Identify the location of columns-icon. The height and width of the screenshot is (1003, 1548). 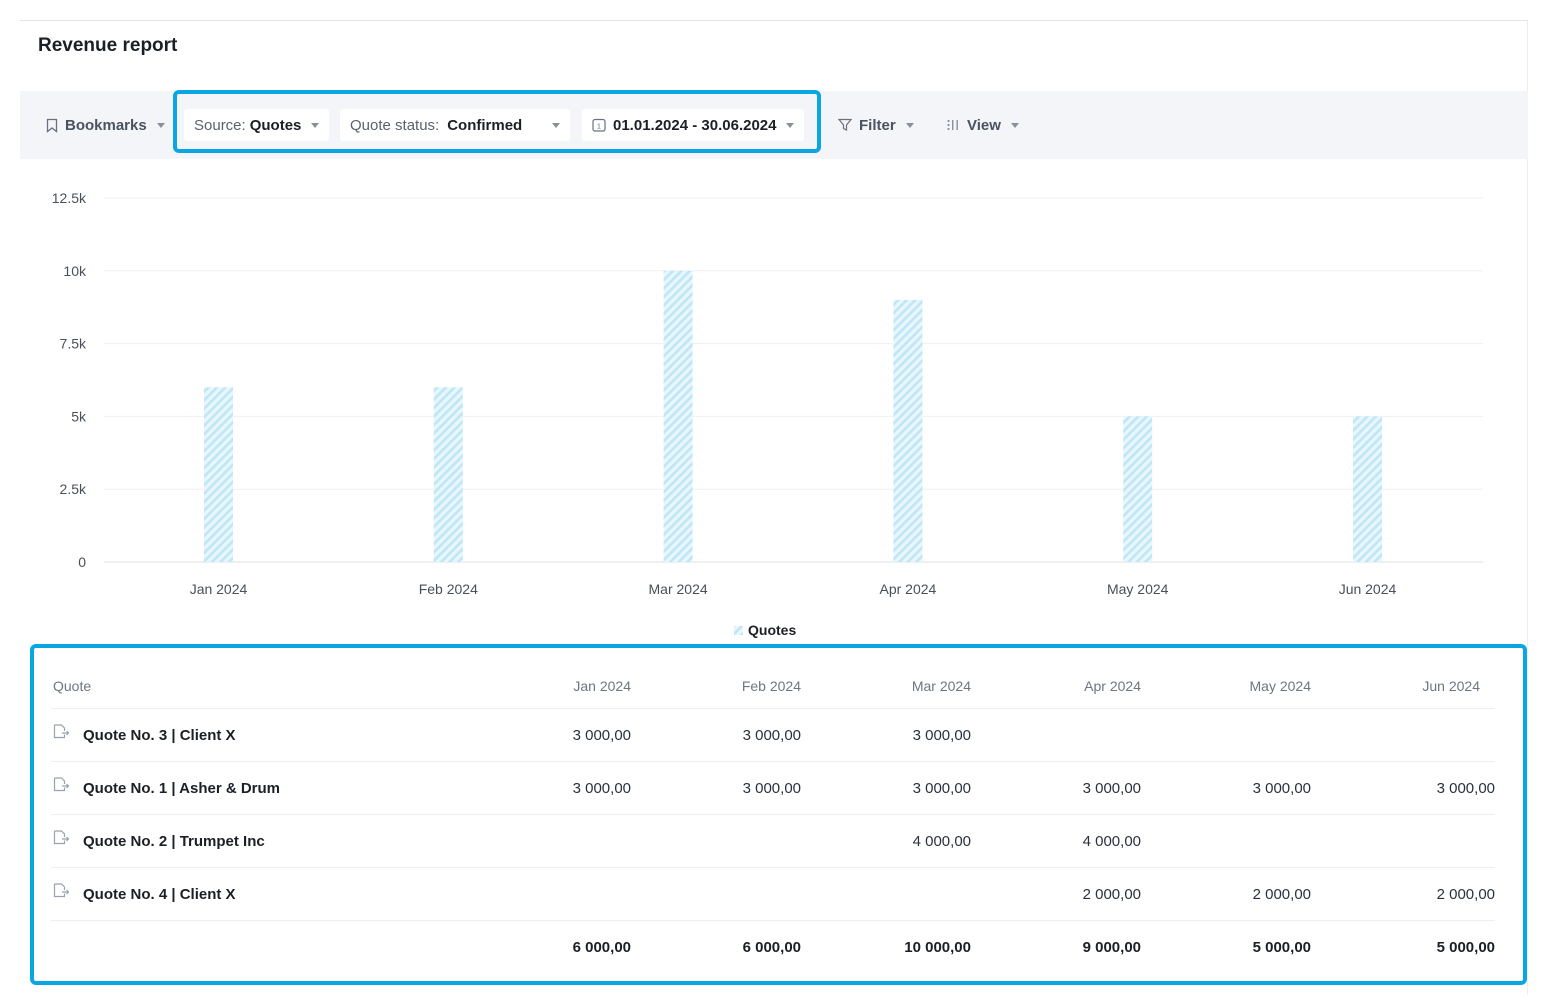
(953, 125).